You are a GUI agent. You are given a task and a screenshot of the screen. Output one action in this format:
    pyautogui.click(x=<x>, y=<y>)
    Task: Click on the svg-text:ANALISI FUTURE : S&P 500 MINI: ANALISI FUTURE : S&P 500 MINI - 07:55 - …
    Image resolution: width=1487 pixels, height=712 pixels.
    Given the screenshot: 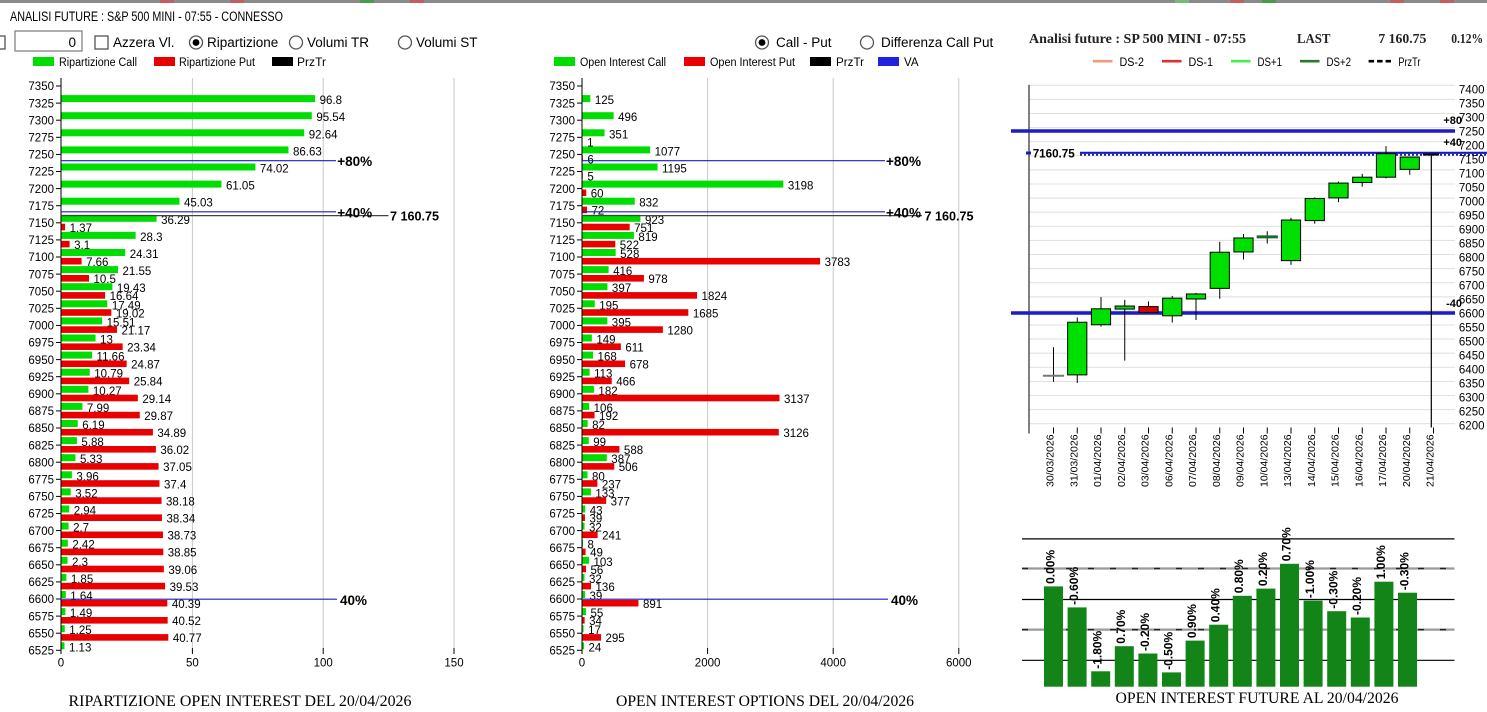 What is the action you would take?
    pyautogui.click(x=146, y=16)
    